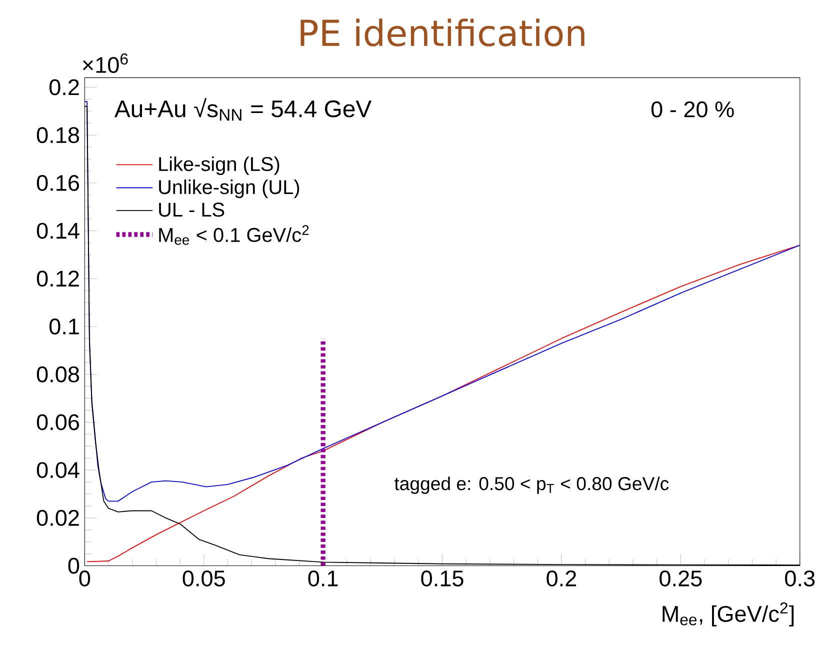 Image resolution: width=820 pixels, height=645 pixels. I want to click on y-tick-label: 0.08, so click(58, 374).